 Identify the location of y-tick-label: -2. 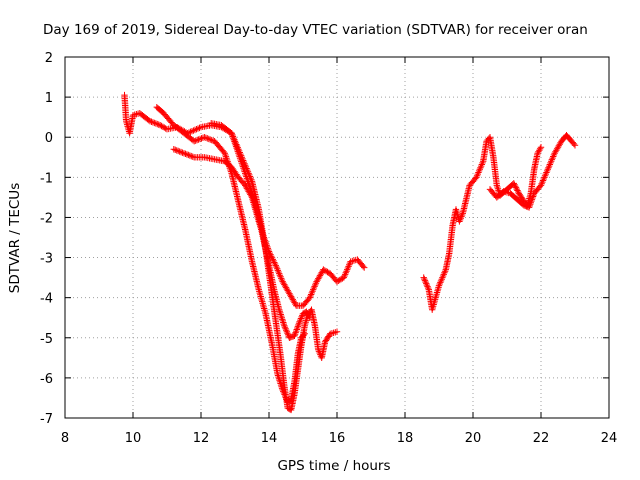
(46, 218).